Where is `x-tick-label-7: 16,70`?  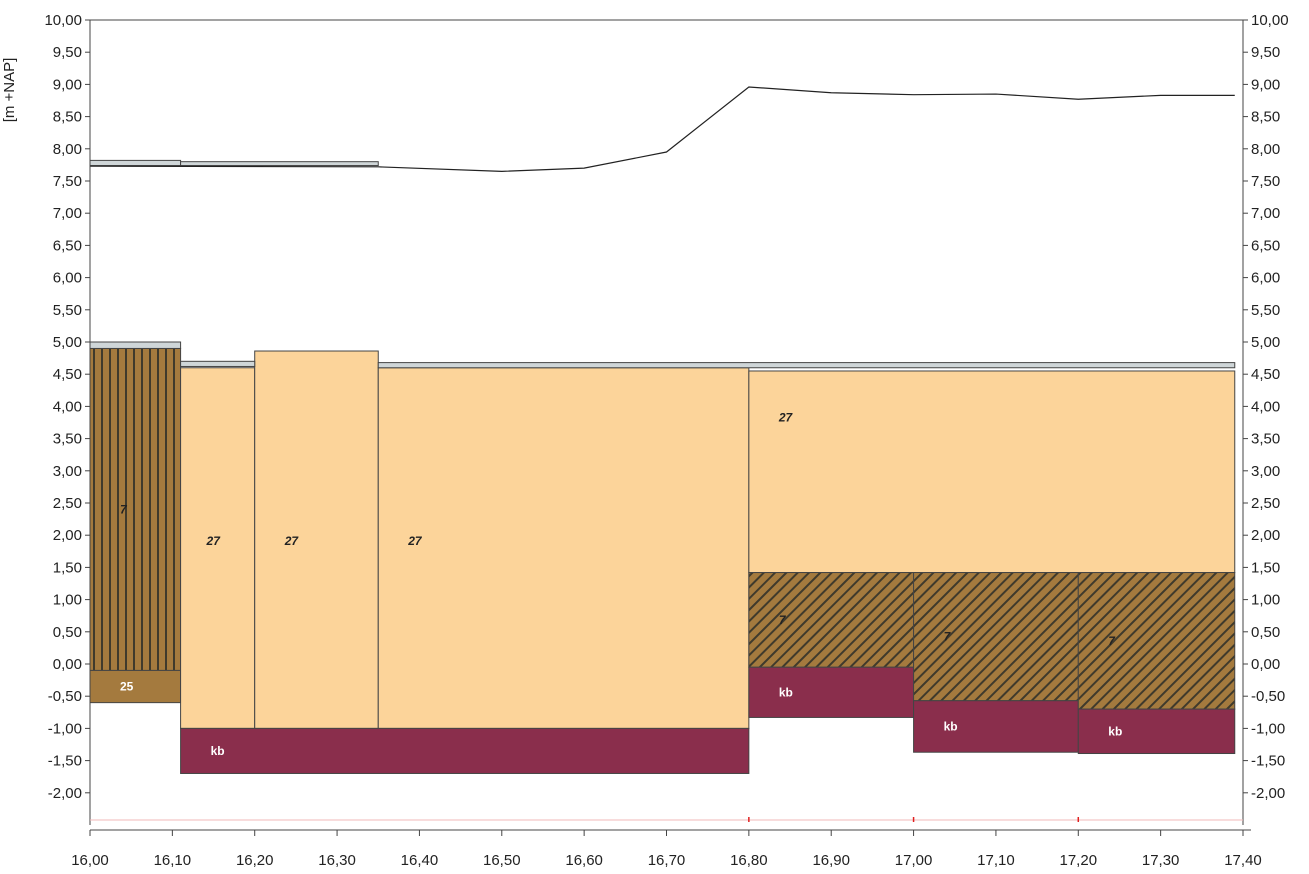
x-tick-label-7: 16,70 is located at coordinates (667, 860).